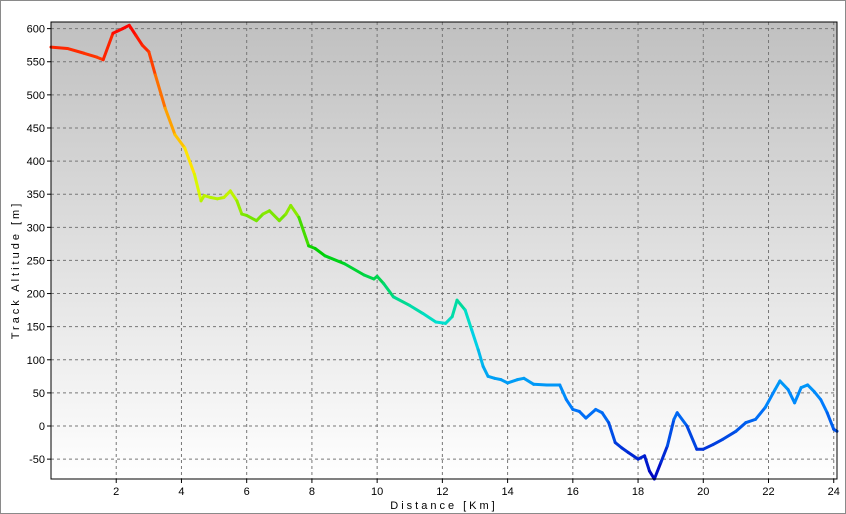 The height and width of the screenshot is (514, 846). What do you see at coordinates (36, 63) in the screenshot?
I see `y-tick-label: 550` at bounding box center [36, 63].